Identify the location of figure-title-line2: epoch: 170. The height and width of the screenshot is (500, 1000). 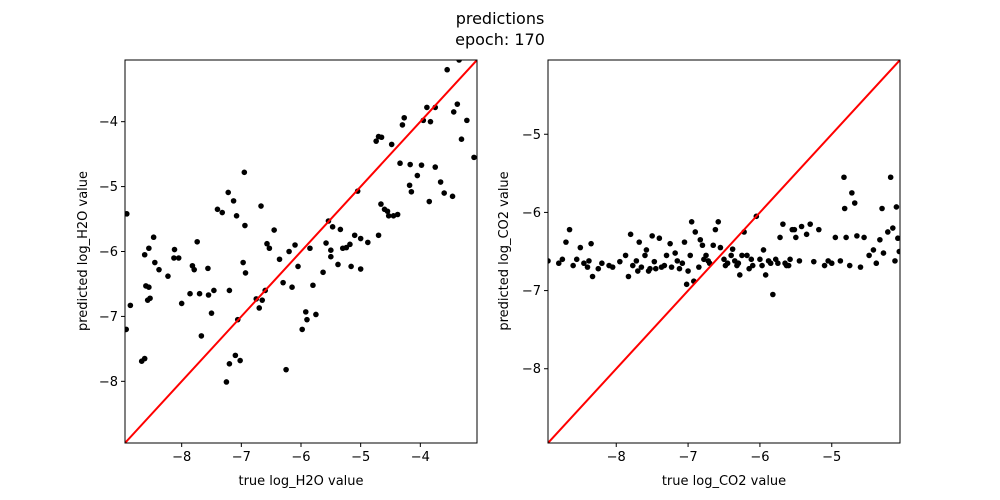
(500, 39).